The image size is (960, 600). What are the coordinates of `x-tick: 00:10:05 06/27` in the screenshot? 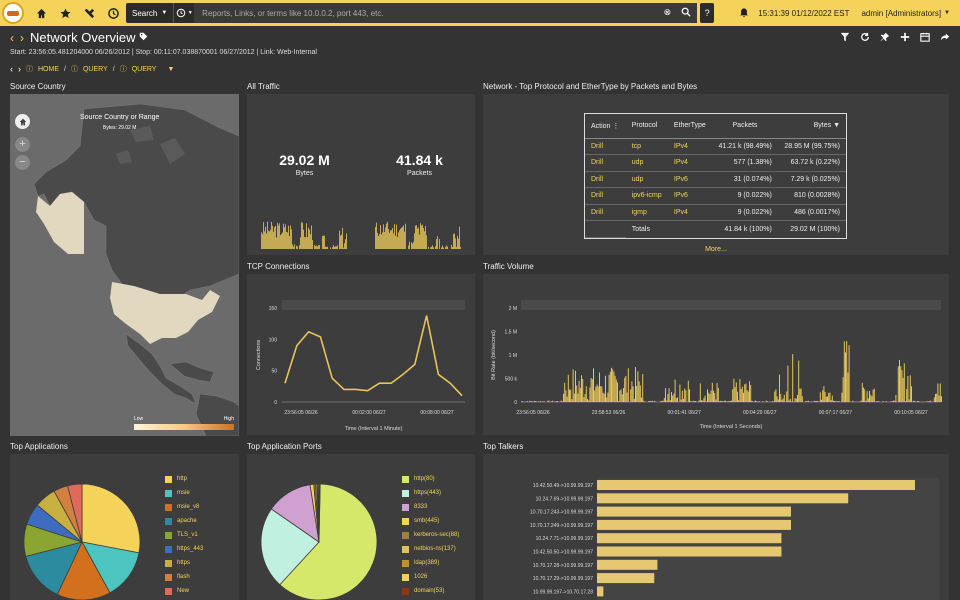 It's located at (911, 413).